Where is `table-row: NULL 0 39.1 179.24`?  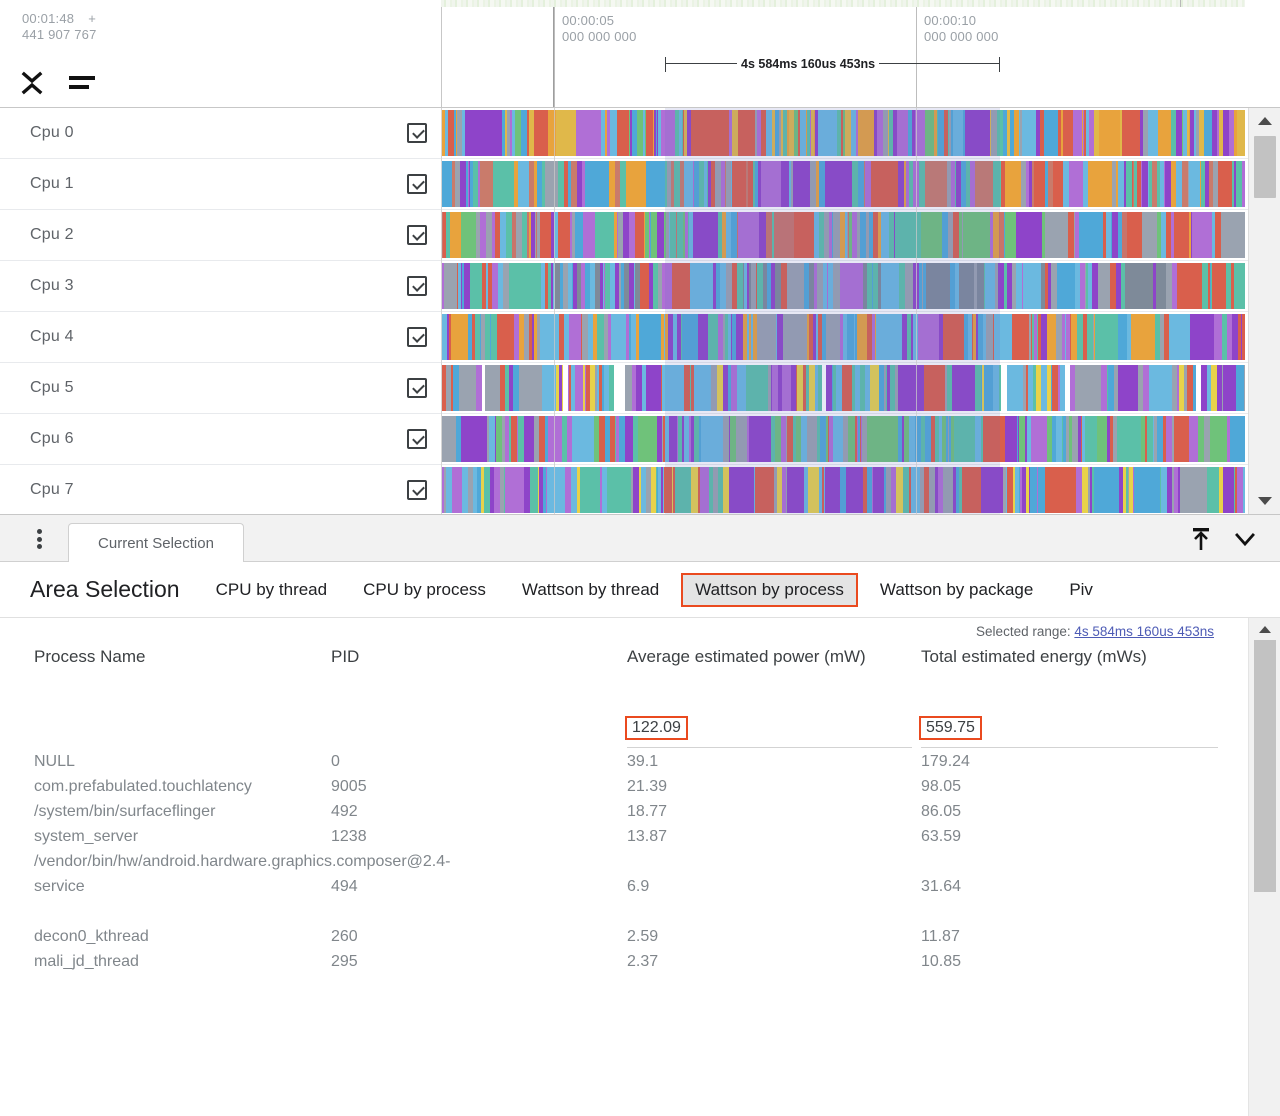 table-row: NULL 0 39.1 179.24 is located at coordinates (622, 761).